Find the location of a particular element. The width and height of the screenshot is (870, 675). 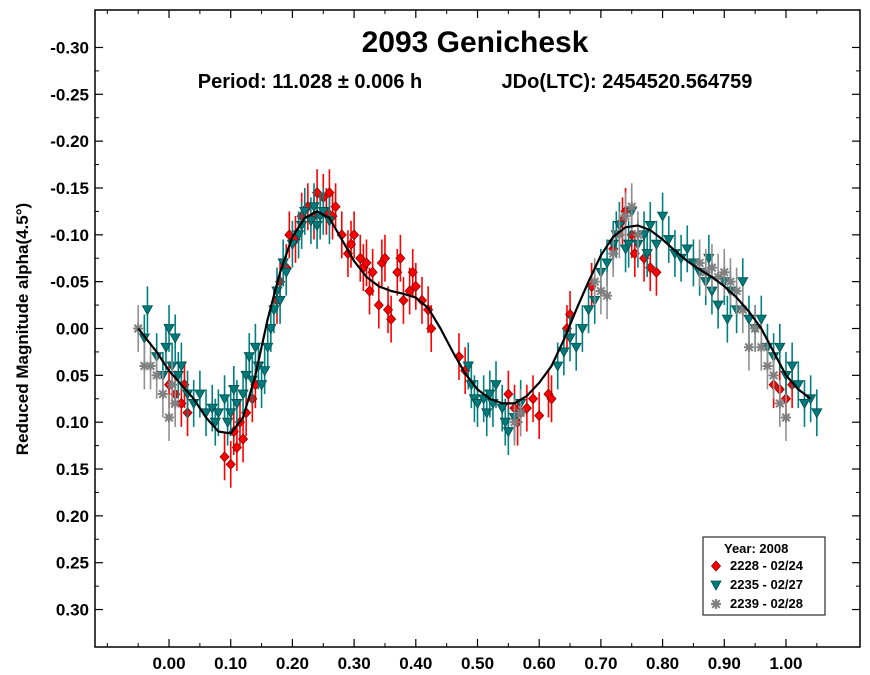

x-tick-label: 0.40 is located at coordinates (415, 663).